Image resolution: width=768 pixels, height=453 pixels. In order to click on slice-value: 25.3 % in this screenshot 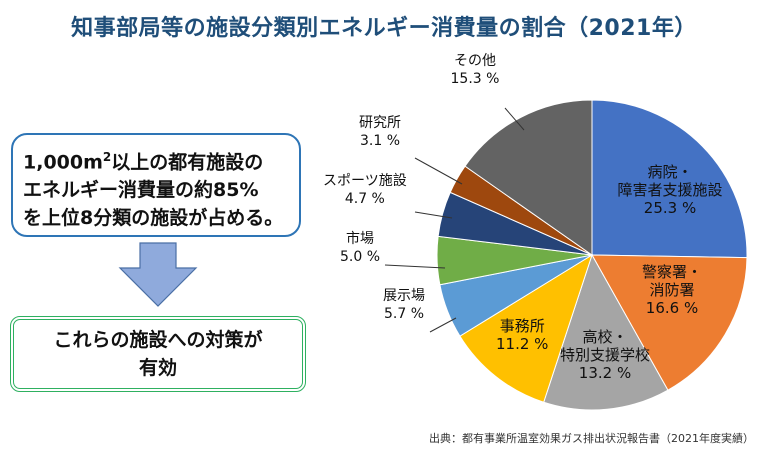, I will do `click(670, 208)`.